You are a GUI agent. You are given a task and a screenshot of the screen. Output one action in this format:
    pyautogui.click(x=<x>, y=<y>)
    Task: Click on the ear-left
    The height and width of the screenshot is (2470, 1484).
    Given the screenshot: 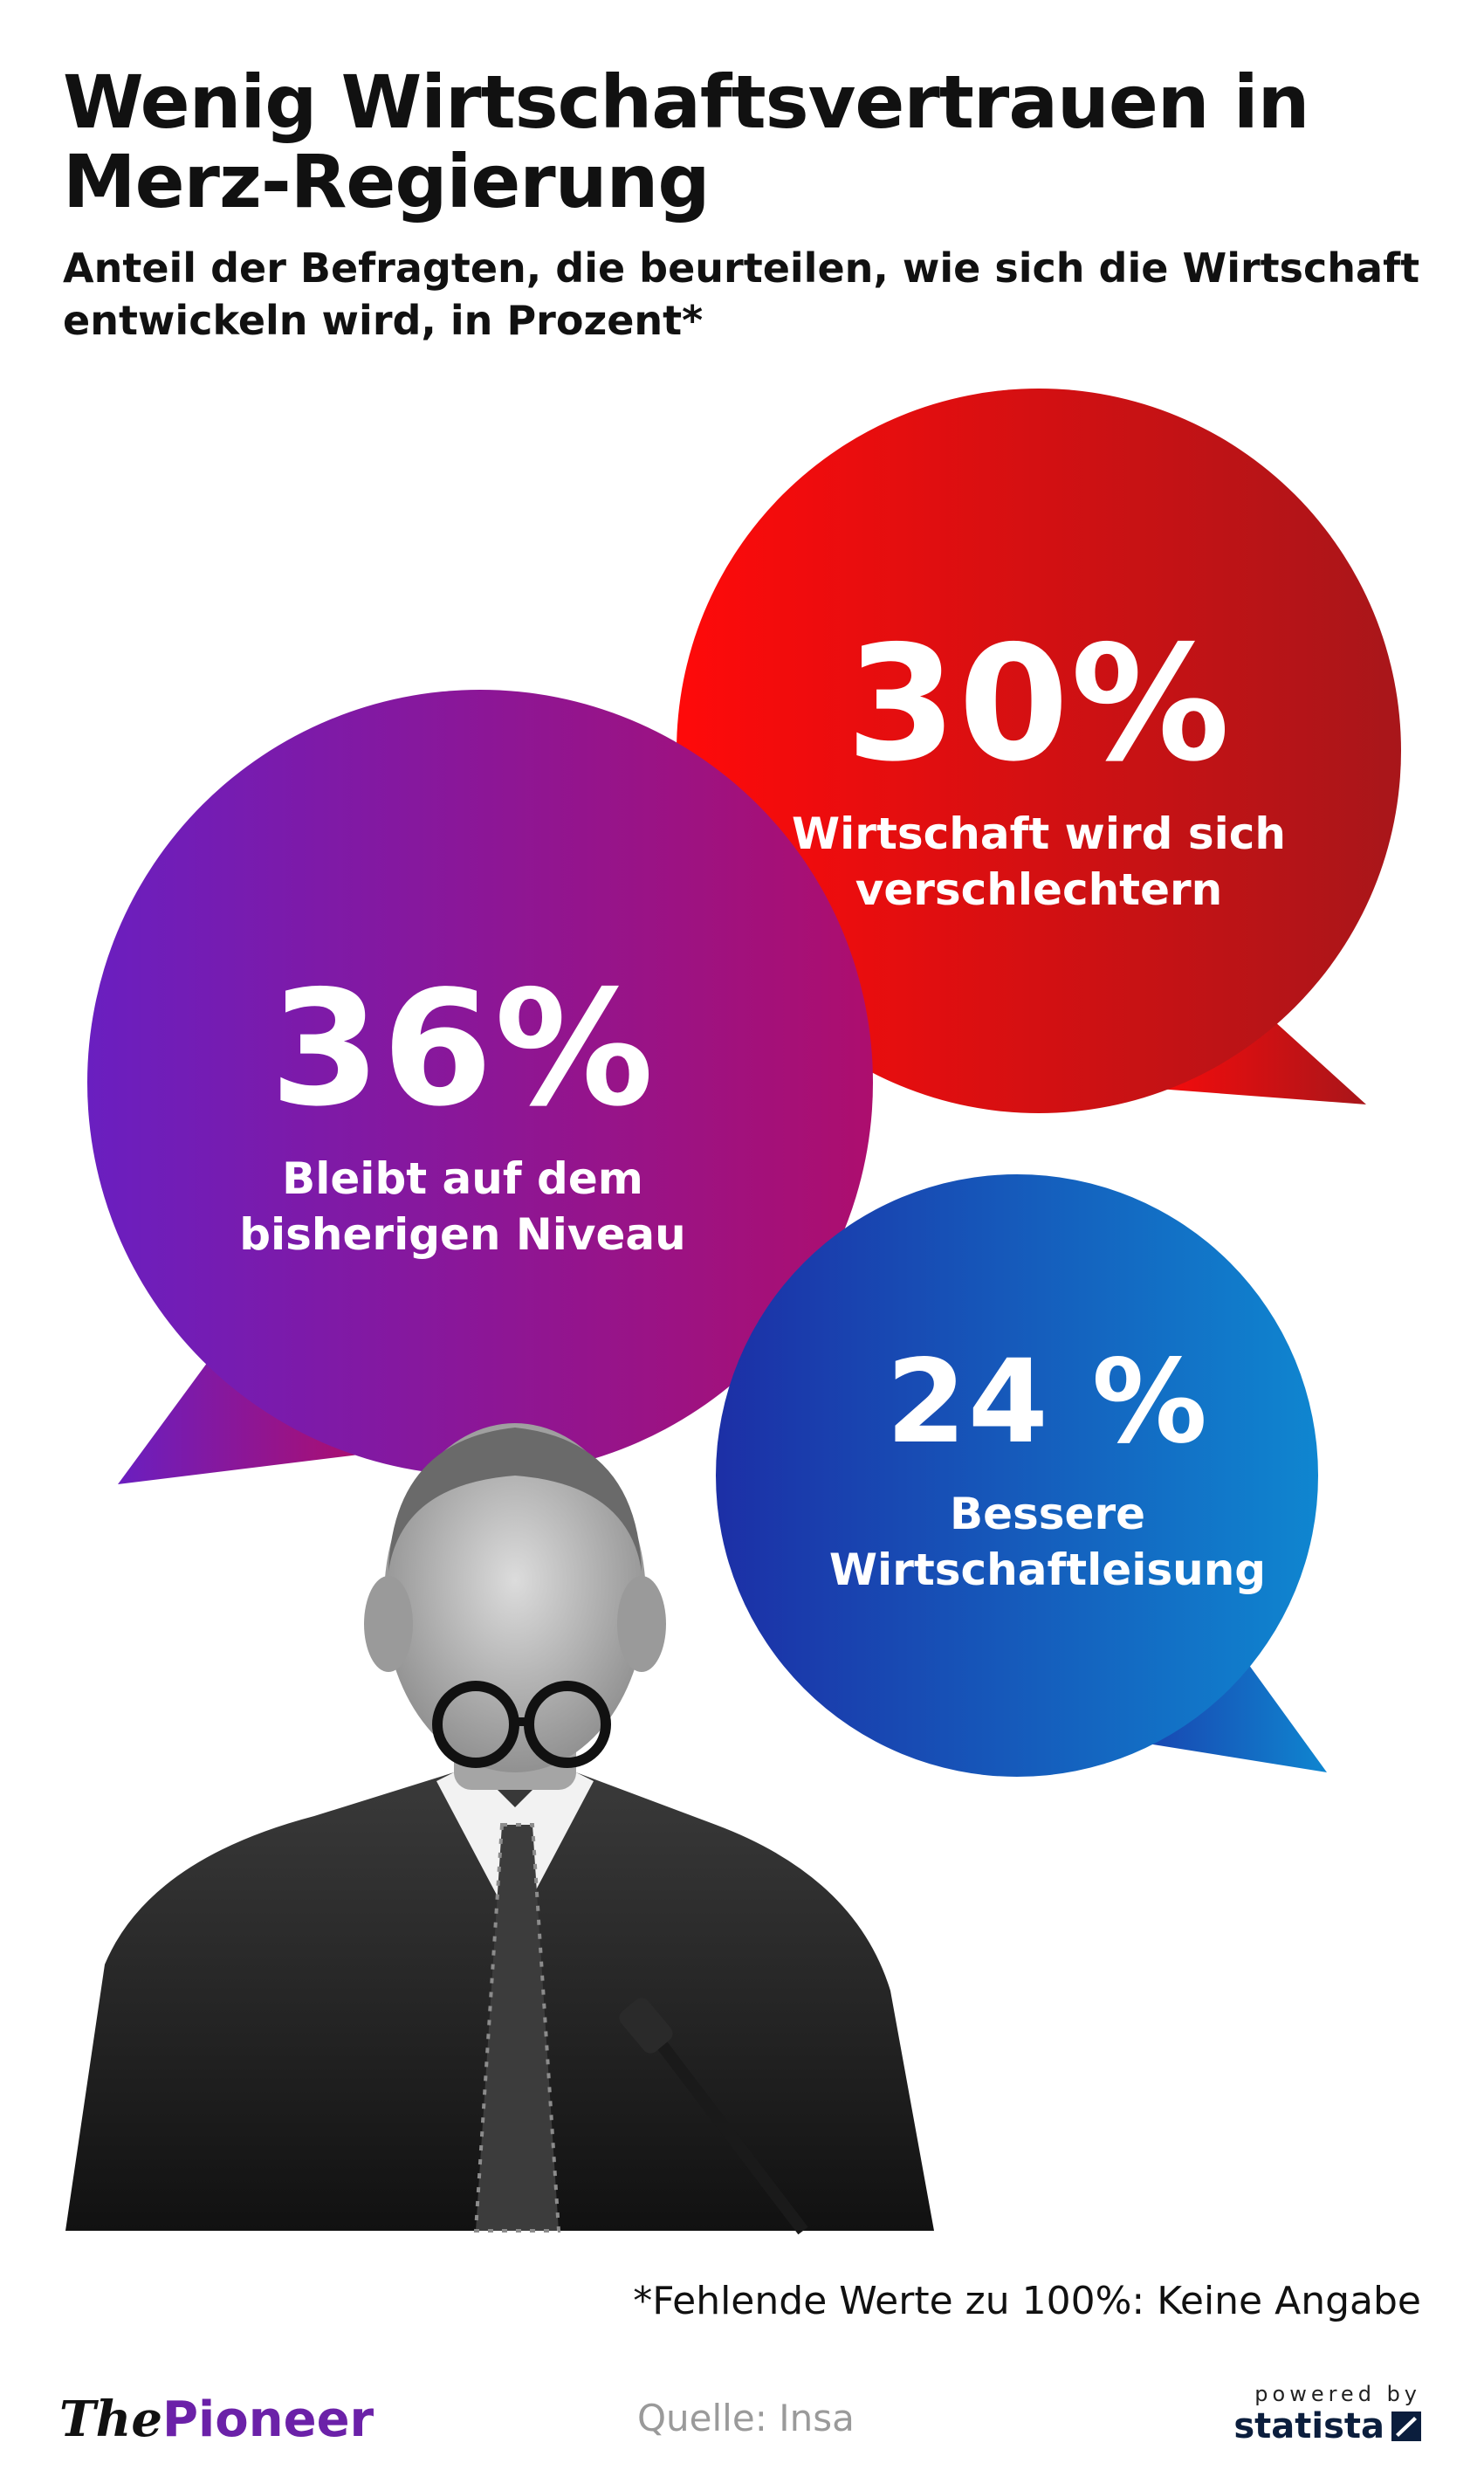 What is the action you would take?
    pyautogui.click(x=388, y=1624)
    